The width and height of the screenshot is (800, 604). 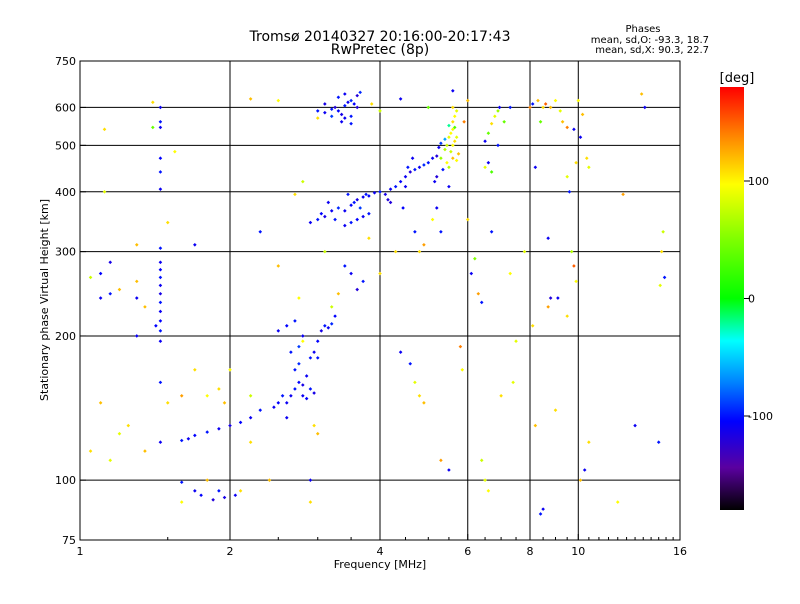 What do you see at coordinates (530, 551) in the screenshot?
I see `x-tick-label: 8` at bounding box center [530, 551].